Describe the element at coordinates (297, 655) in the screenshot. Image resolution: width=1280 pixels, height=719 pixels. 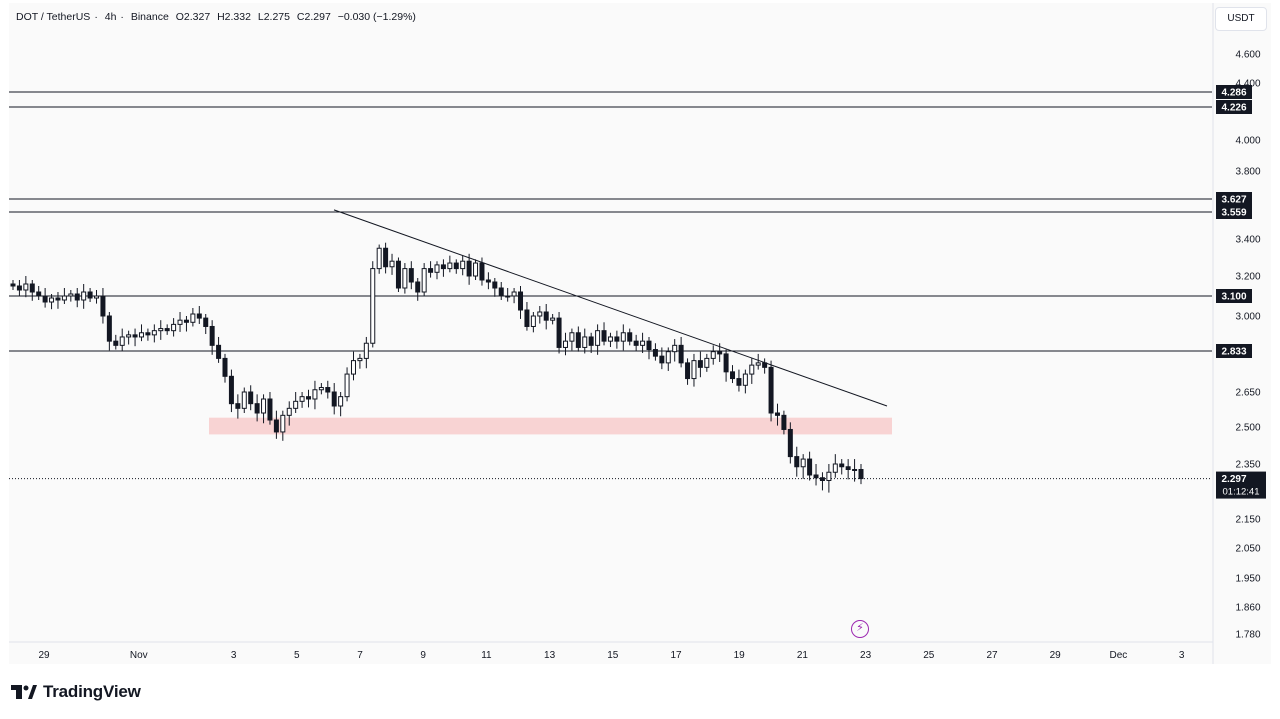
I see `x-tick-label: 5` at that location.